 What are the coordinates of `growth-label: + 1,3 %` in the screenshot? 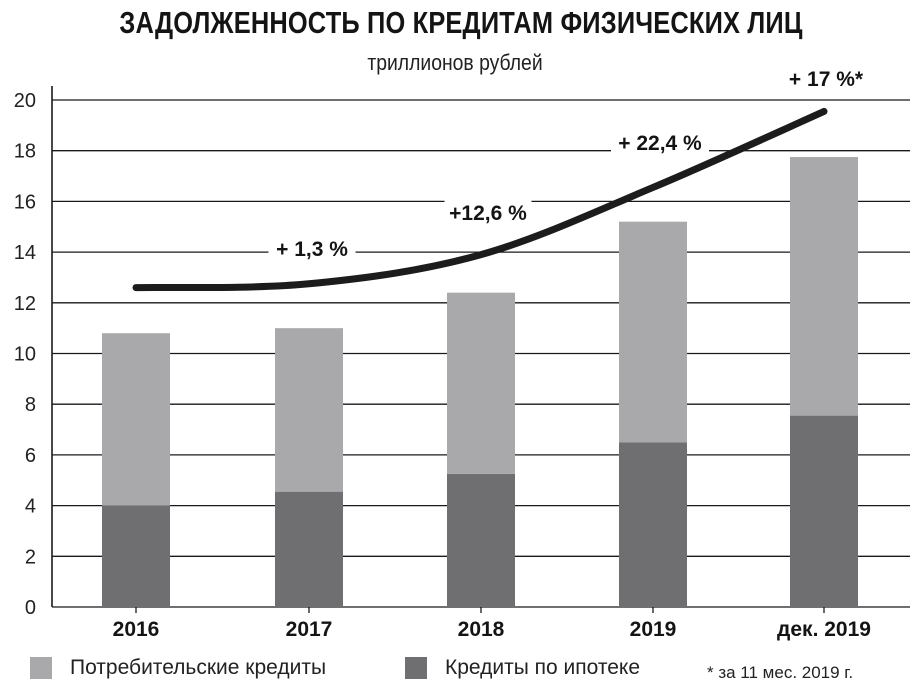 It's located at (312, 249).